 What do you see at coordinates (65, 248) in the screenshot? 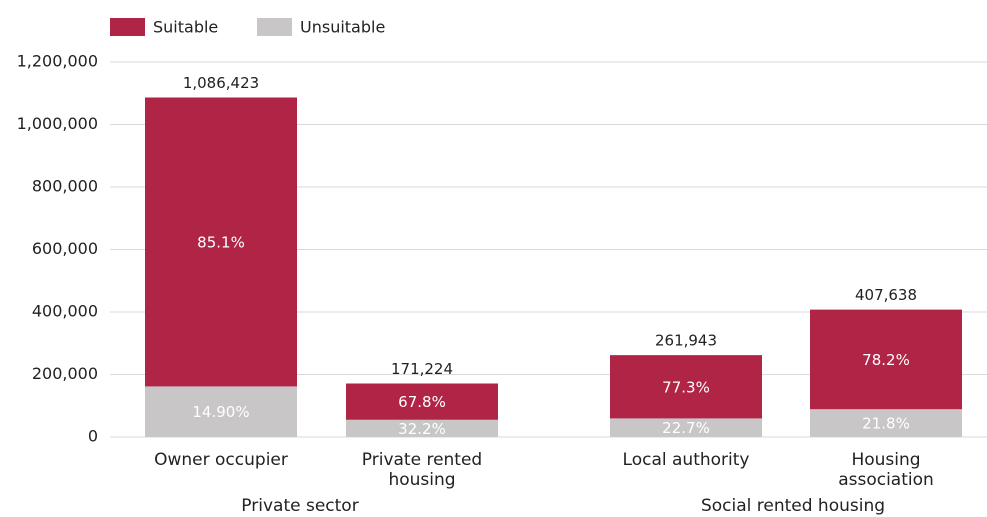
I see `y-tick-label: 600,000` at bounding box center [65, 248].